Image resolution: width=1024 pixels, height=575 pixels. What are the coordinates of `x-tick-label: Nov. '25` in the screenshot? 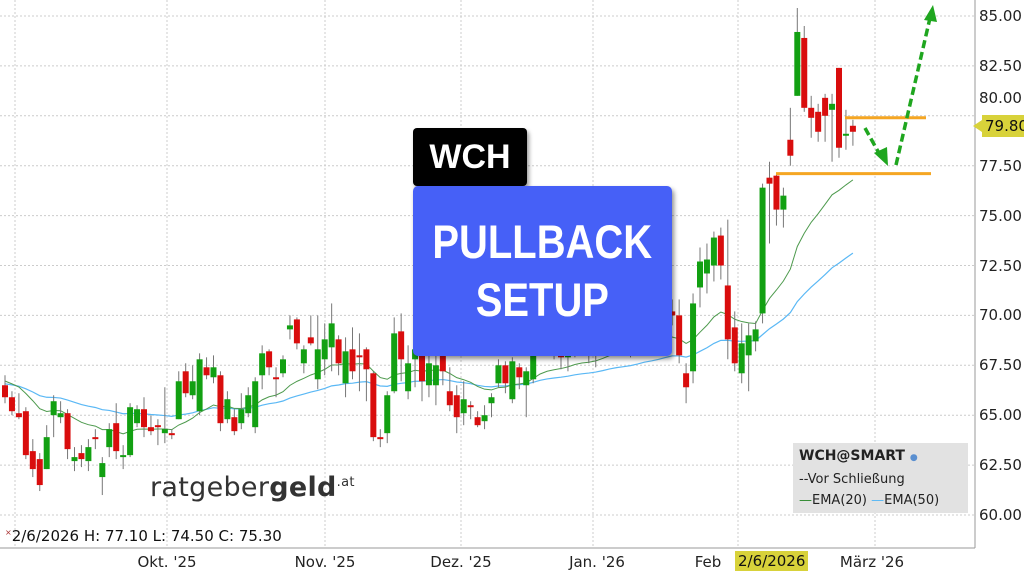 It's located at (325, 562).